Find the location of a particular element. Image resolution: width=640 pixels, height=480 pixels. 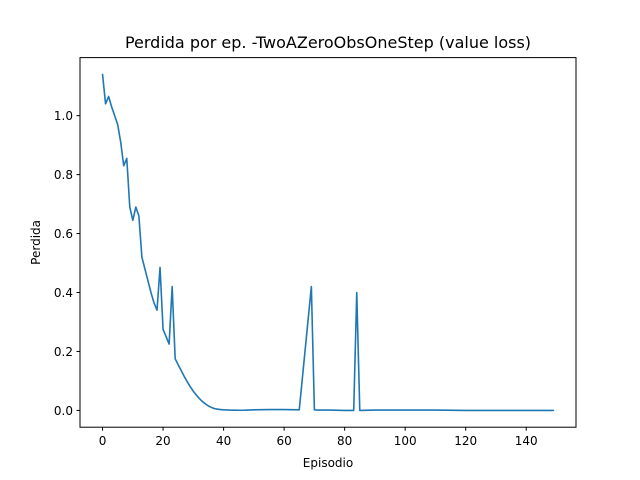

y-tick-label: 0.0 is located at coordinates (63, 411).